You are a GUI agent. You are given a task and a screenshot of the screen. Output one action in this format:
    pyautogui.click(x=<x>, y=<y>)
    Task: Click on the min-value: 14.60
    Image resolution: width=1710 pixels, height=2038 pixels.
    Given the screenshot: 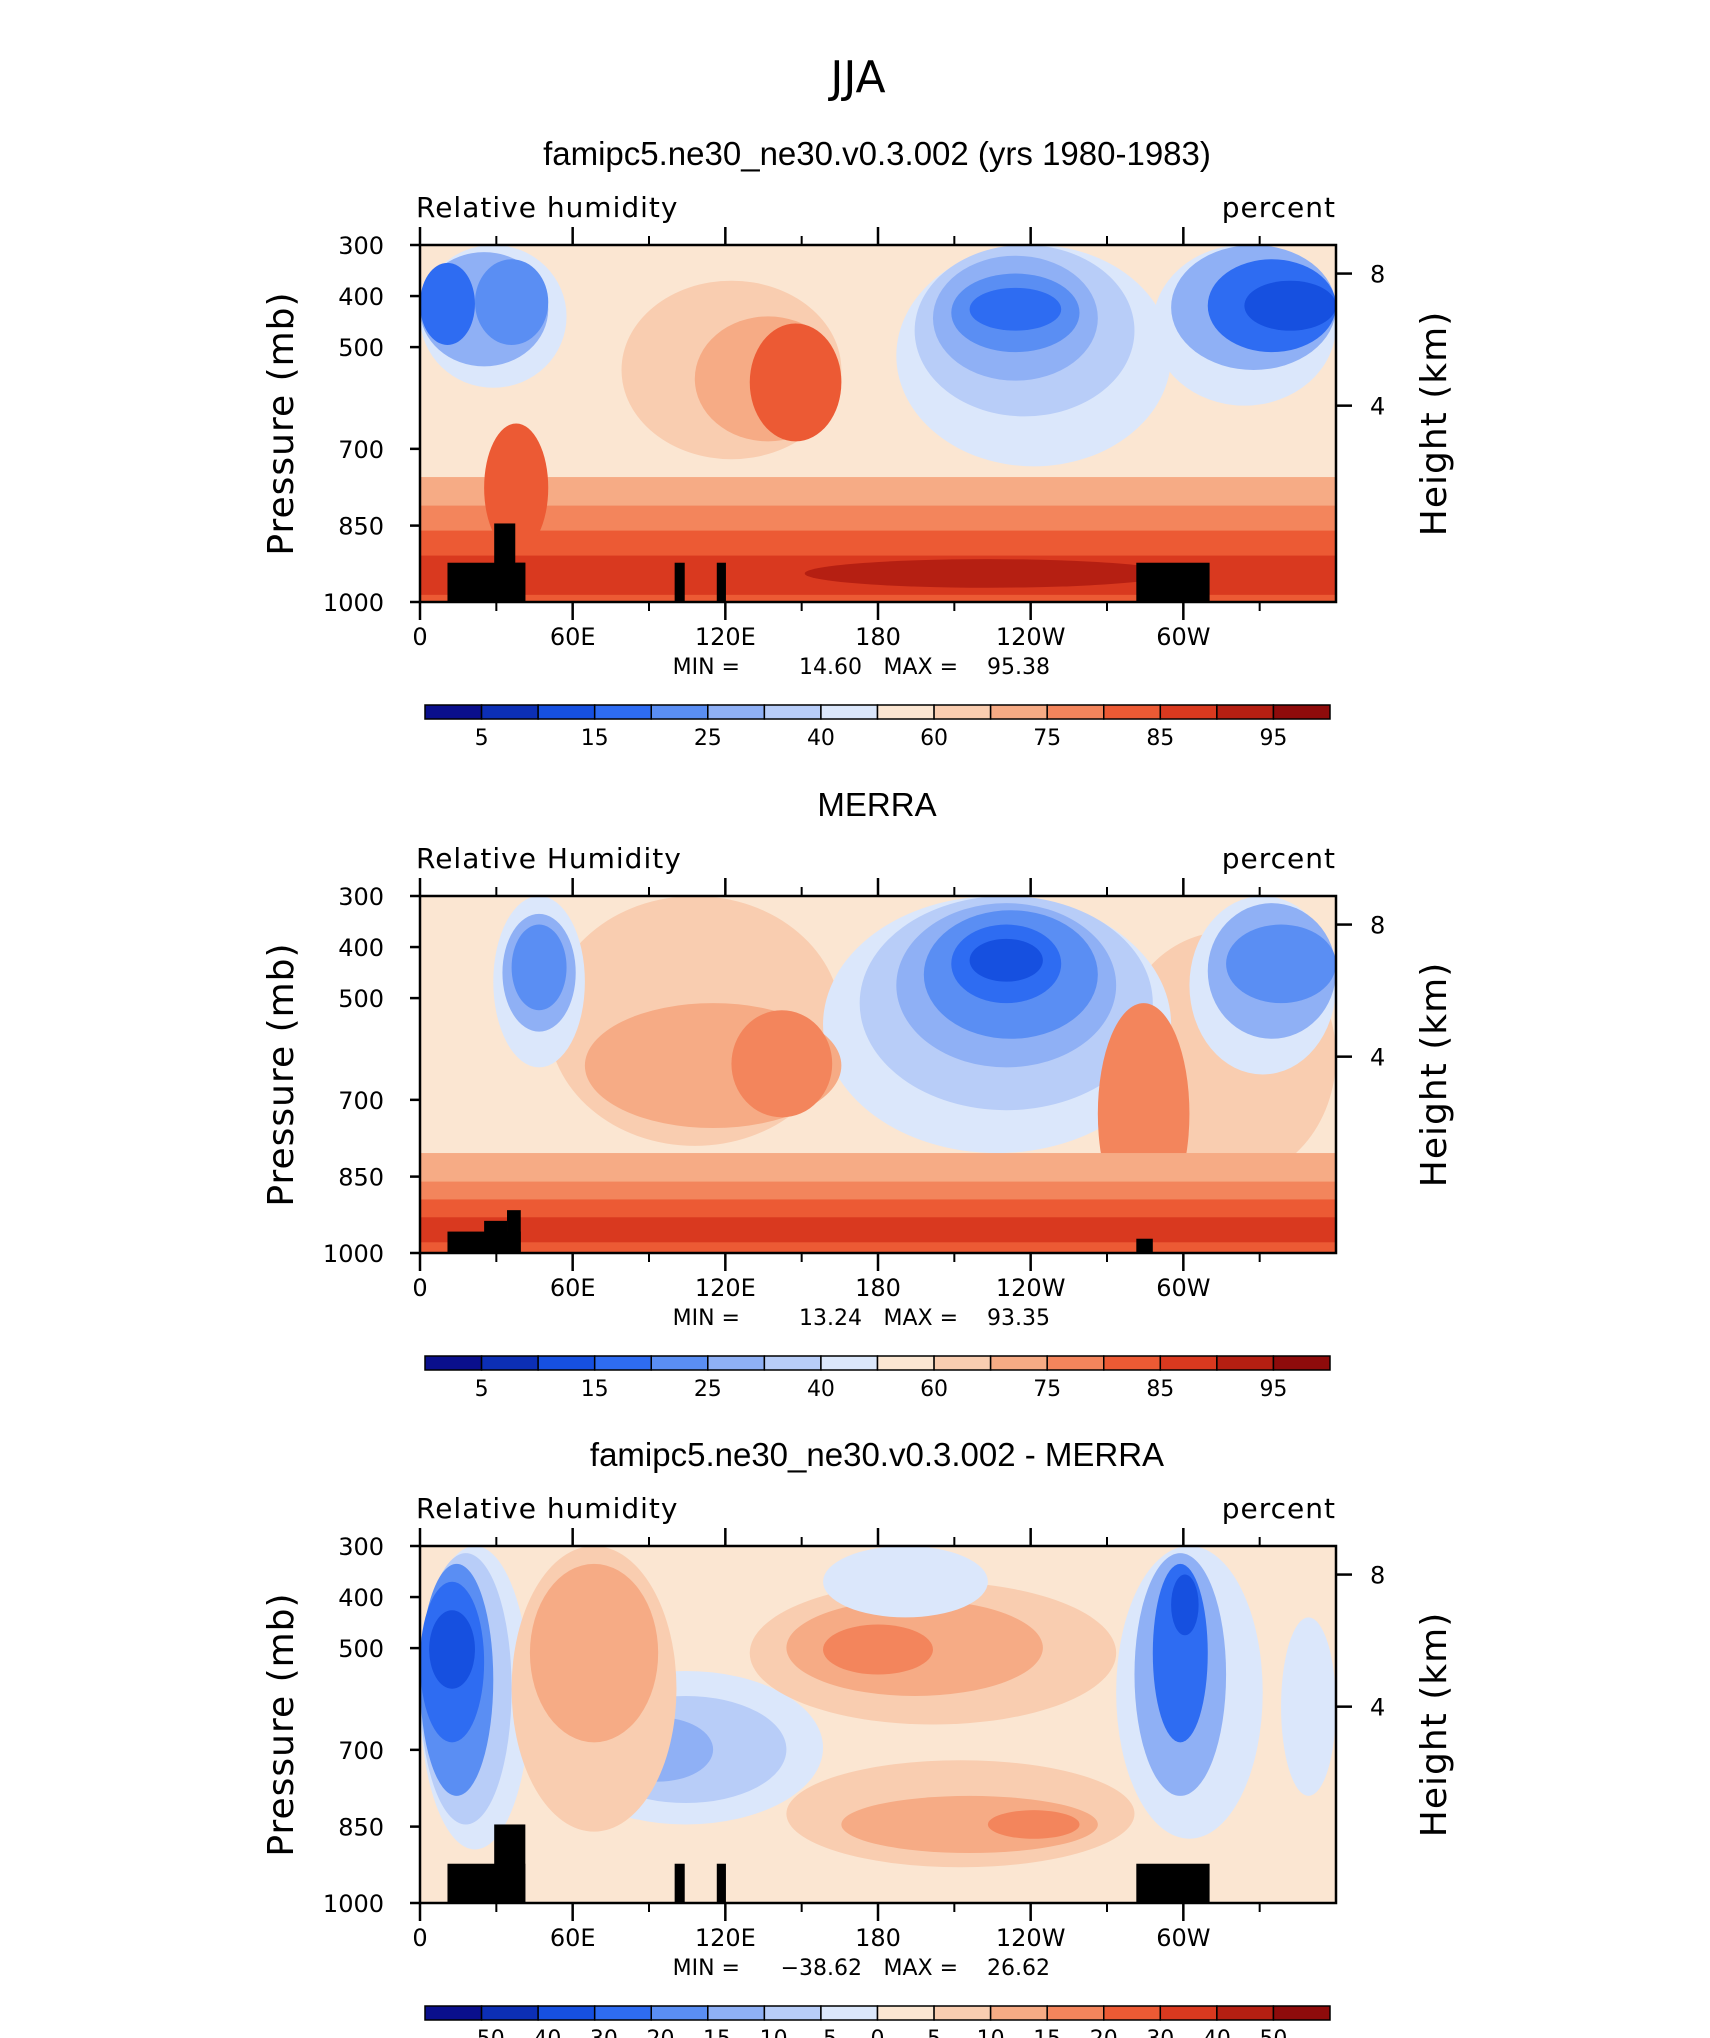 What is the action you would take?
    pyautogui.click(x=830, y=667)
    